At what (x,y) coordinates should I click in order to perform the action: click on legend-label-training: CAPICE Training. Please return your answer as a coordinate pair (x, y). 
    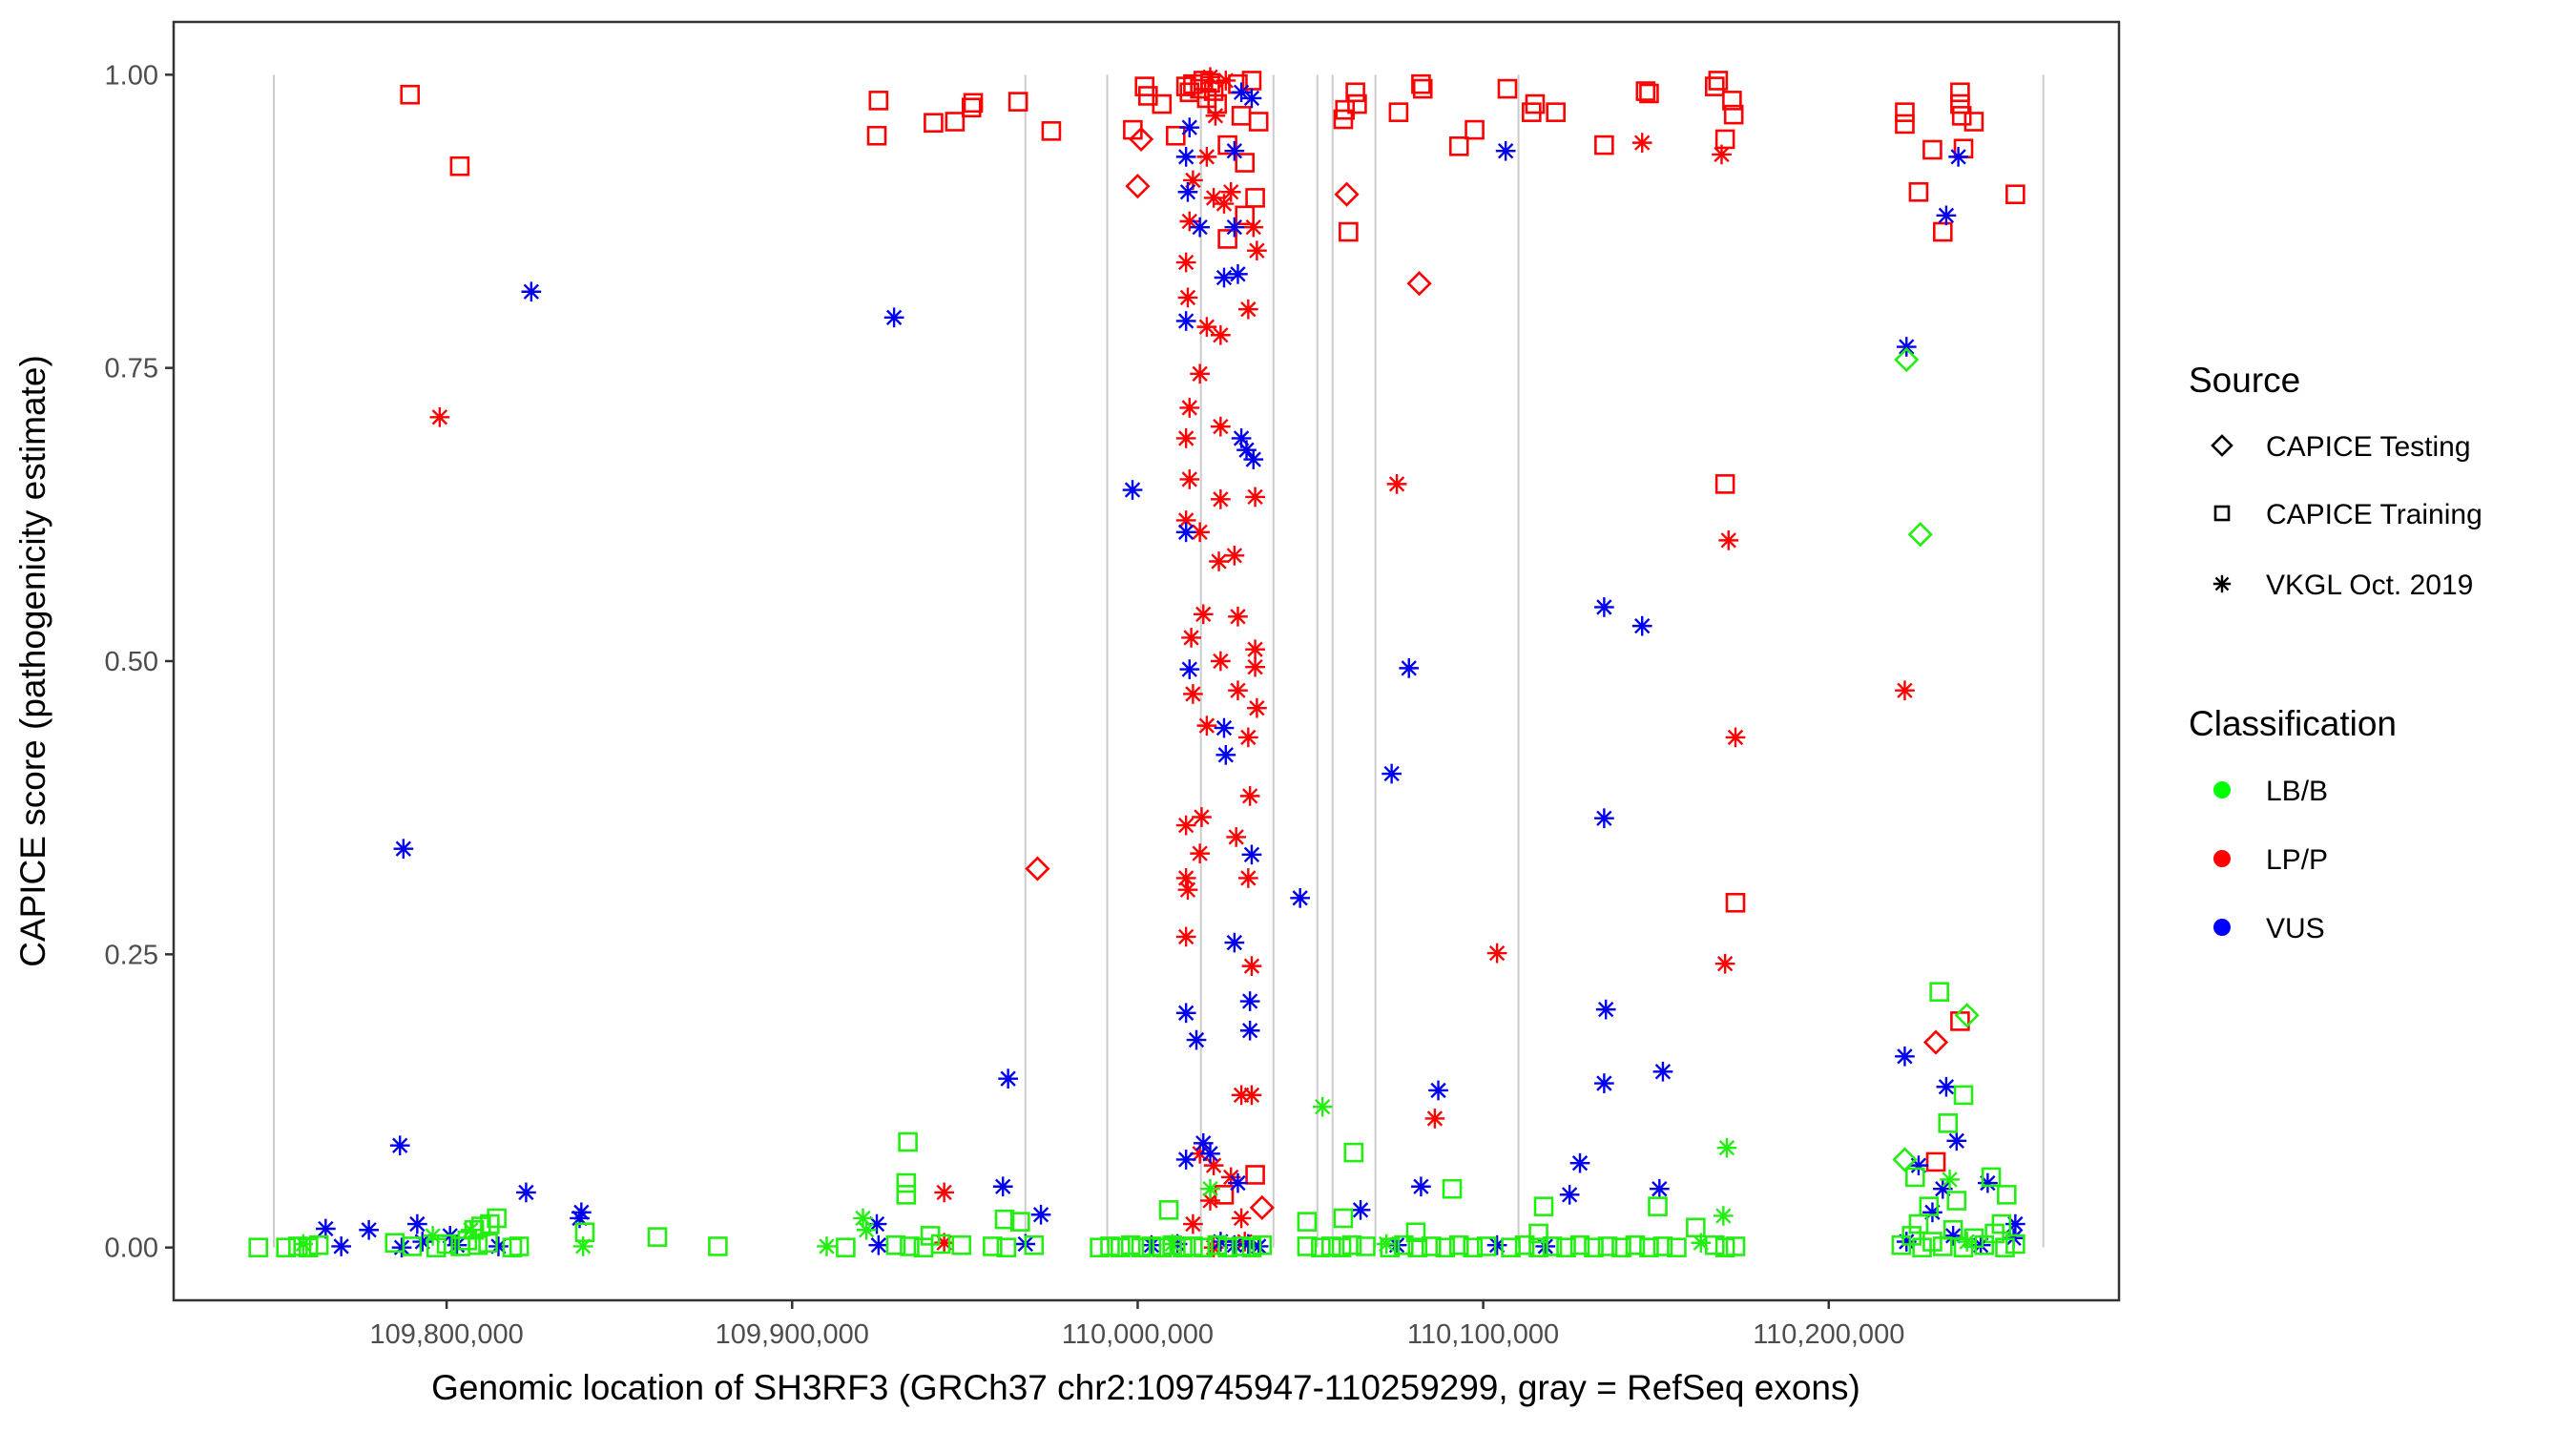
    Looking at the image, I should click on (2374, 514).